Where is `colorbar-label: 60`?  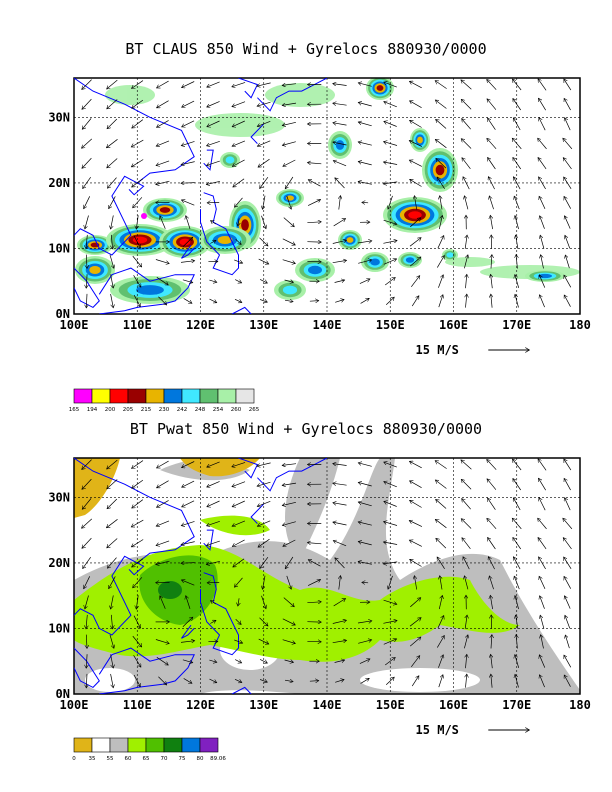 colorbar-label: 60 is located at coordinates (128, 759).